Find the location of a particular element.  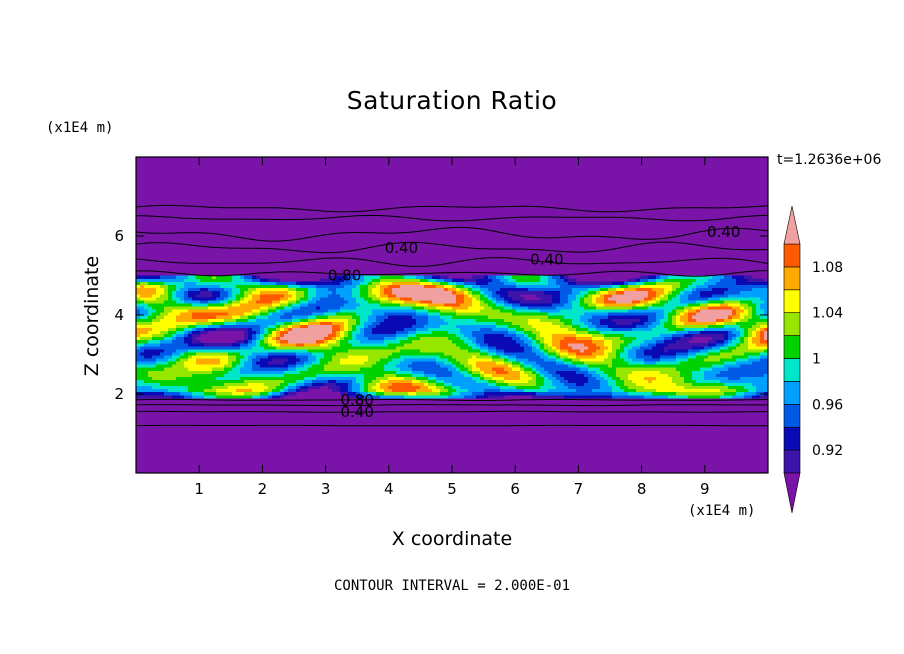

contour-interval-label: CONTOUR INTERVAL = 2.000E-01 is located at coordinates (452, 586).